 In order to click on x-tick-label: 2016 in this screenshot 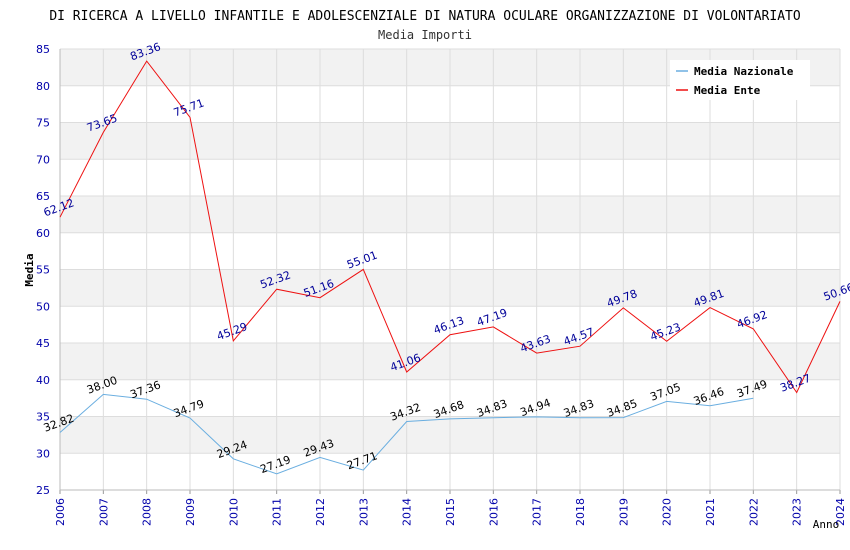, I will do `click(493, 512)`.